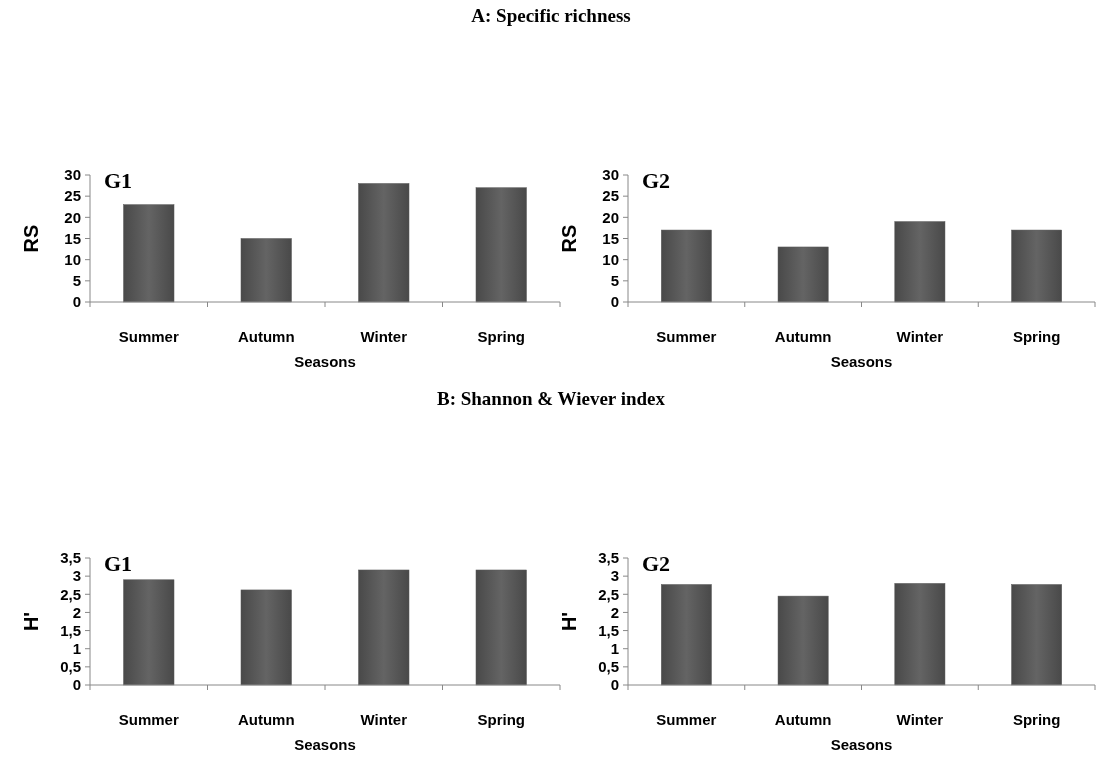 Image resolution: width=1101 pixels, height=760 pixels. I want to click on text: B: Shannon & Wiever index, so click(551, 398).